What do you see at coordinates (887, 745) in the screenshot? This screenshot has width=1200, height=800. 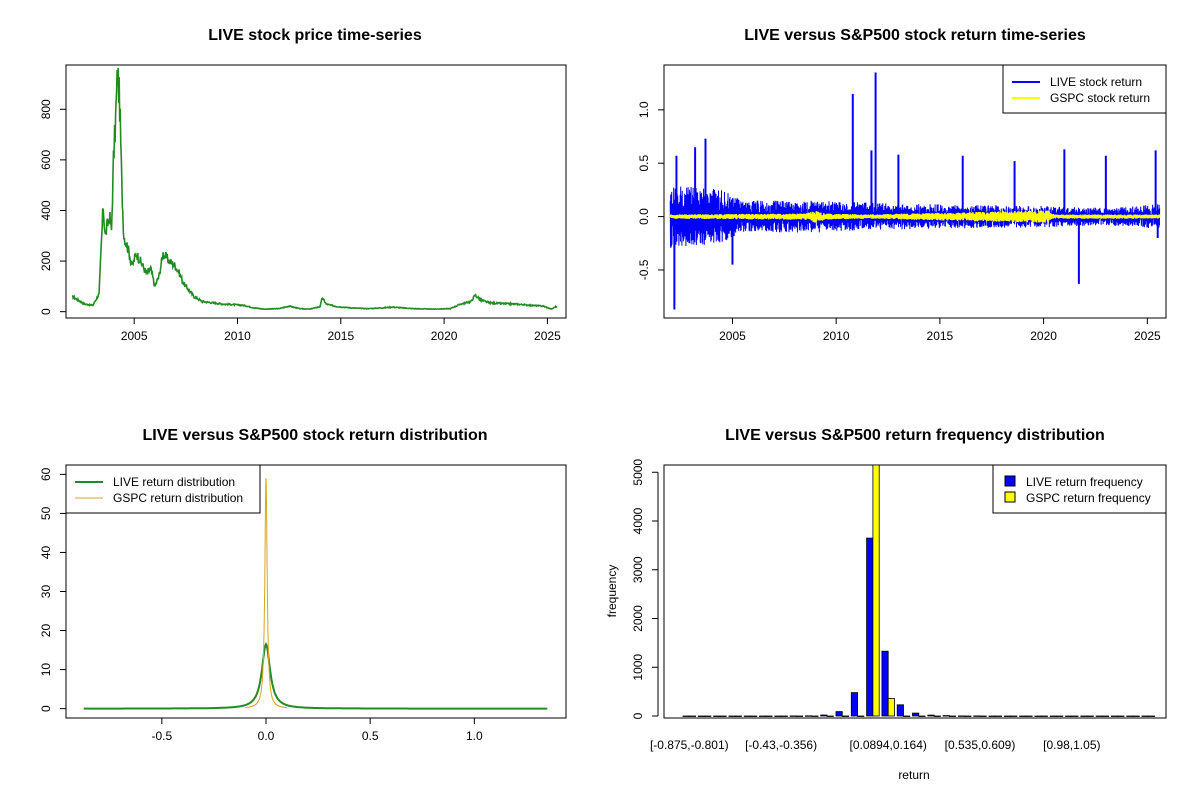 I see `x-tick-label: [0.0894,0.164)` at bounding box center [887, 745].